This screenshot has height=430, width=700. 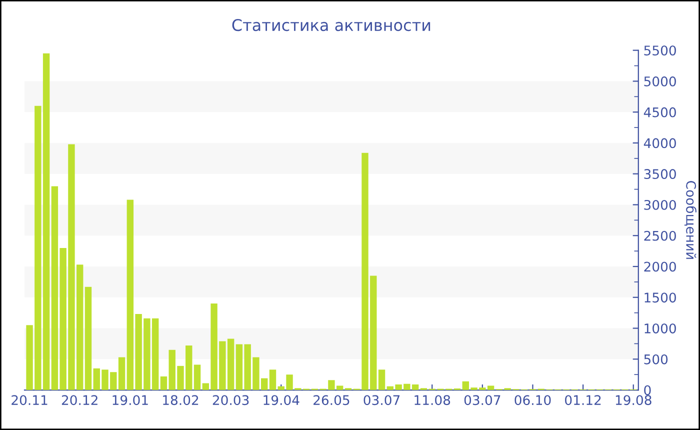 I want to click on x-tick-label: 06.10, so click(x=532, y=400).